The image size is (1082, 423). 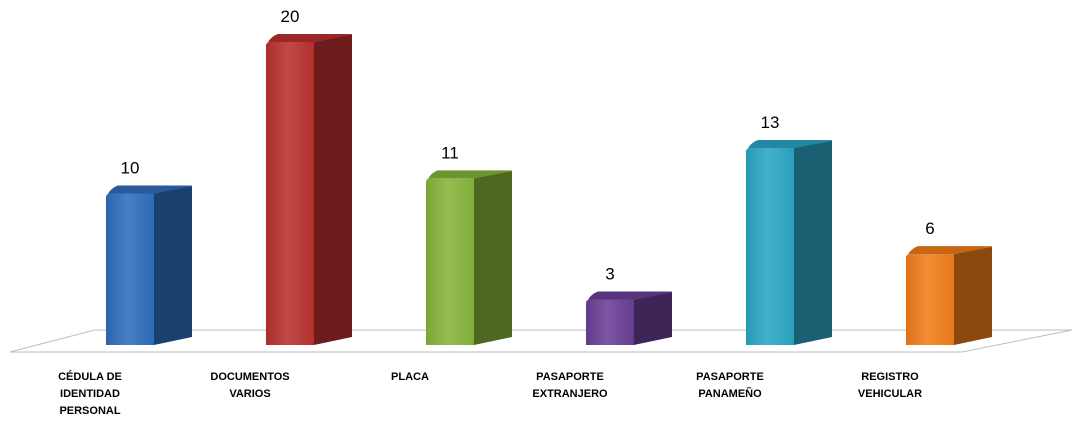 I want to click on category-label-2: PLACA, so click(x=410, y=377).